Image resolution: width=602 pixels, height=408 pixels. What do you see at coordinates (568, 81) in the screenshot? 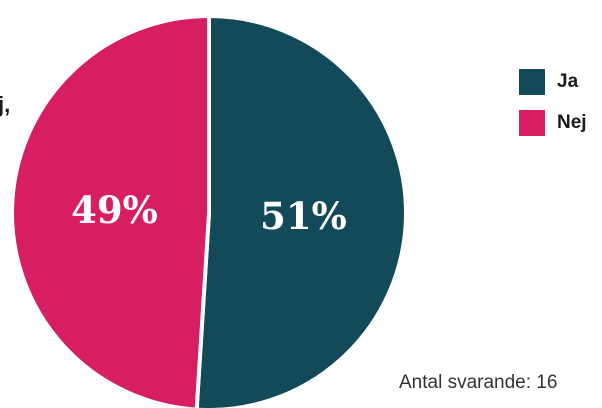
I see `legend-label-ja: Ja` at bounding box center [568, 81].